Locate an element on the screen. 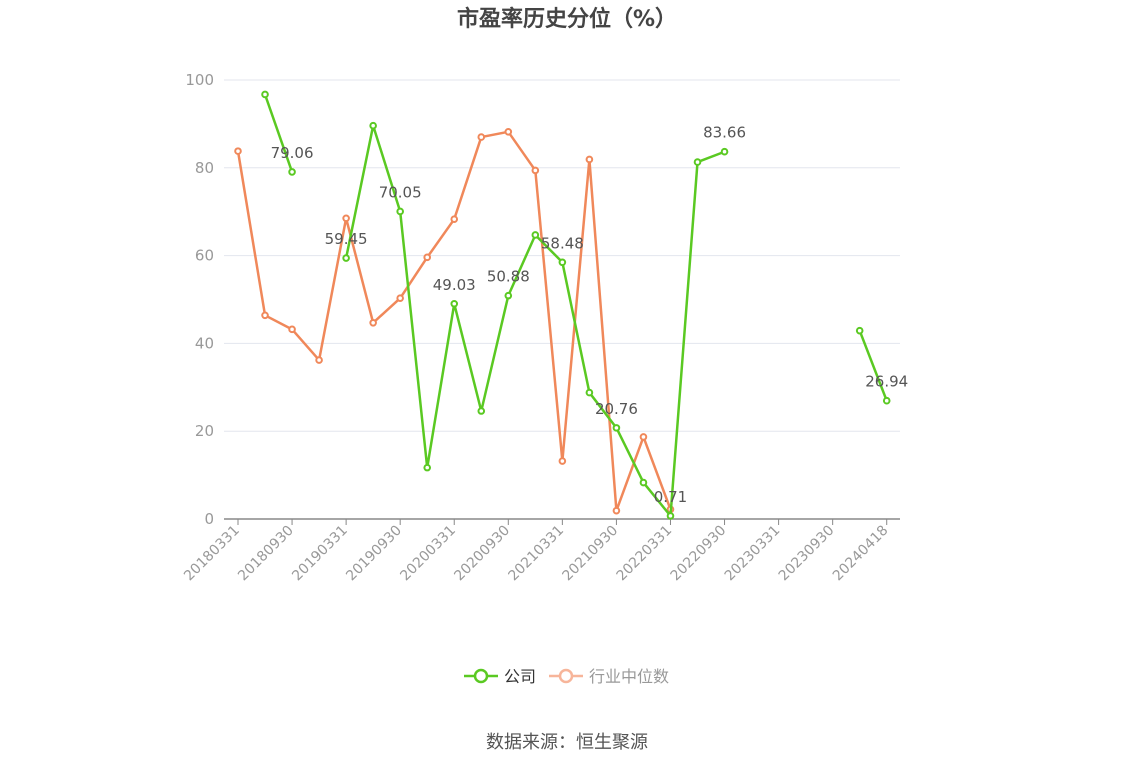 This screenshot has width=1134, height=766. x-tick-label: 20200930 is located at coordinates (482, 554).